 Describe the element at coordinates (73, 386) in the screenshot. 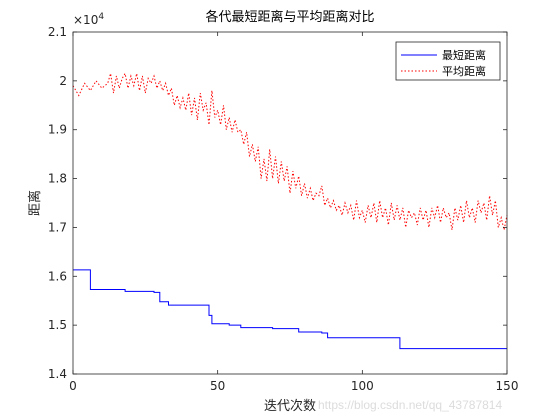

I see `x-tick-label-0: 0` at that location.